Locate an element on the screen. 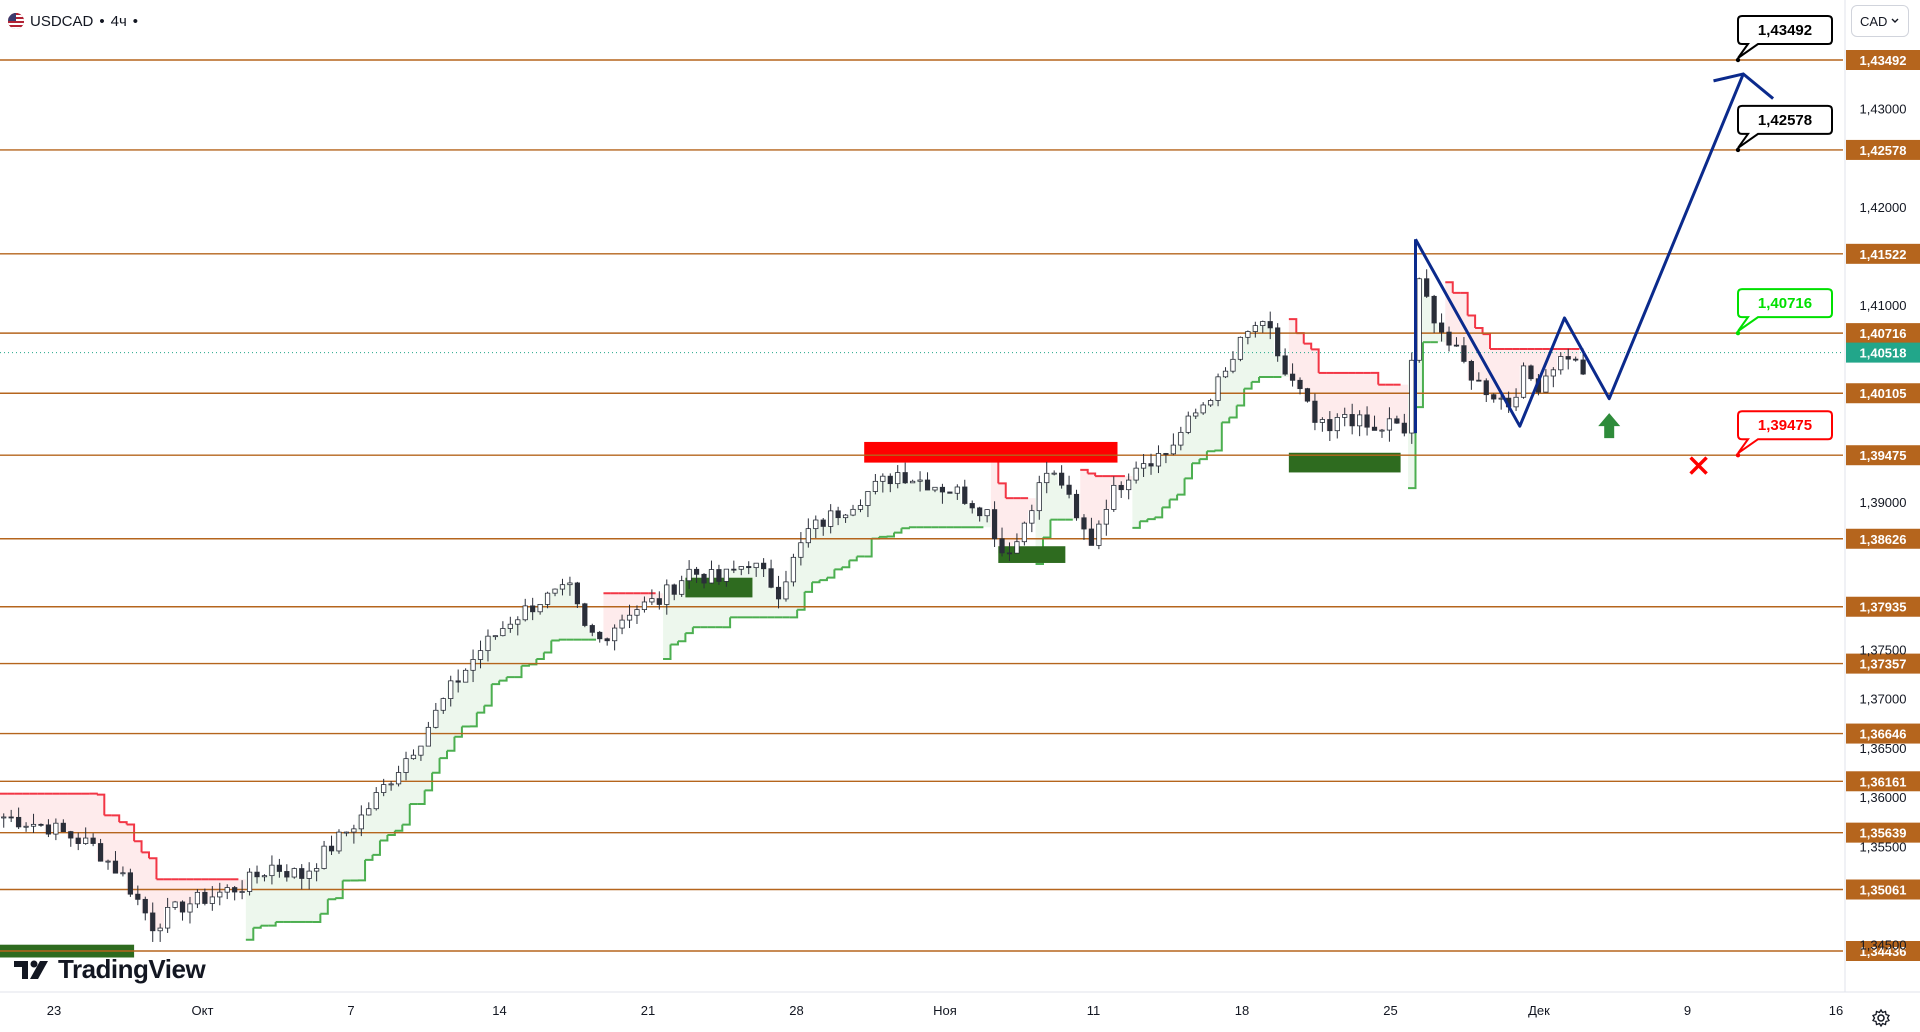 The height and width of the screenshot is (1032, 1920). buy-arrow-icon is located at coordinates (1609, 426).